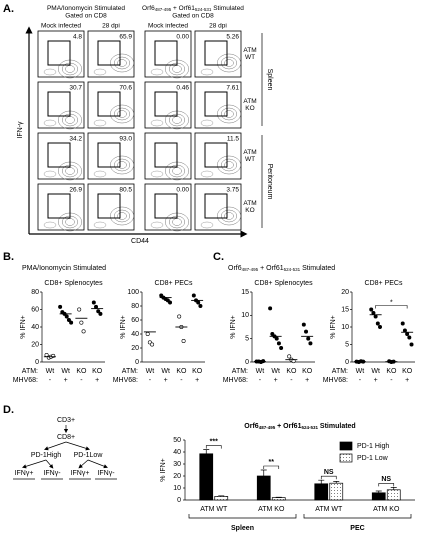 This screenshot has height=542, width=421. What do you see at coordinates (35, 327) in the screenshot?
I see `y-tick-label: 40` at bounding box center [35, 327].